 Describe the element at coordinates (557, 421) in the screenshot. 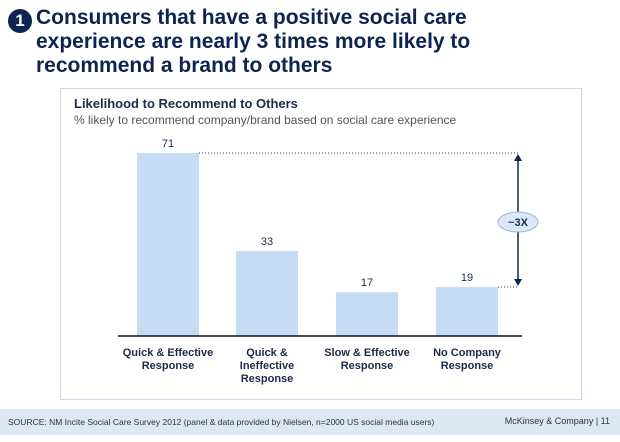

I see `brand-label: McKinsey & Company | 11` at that location.